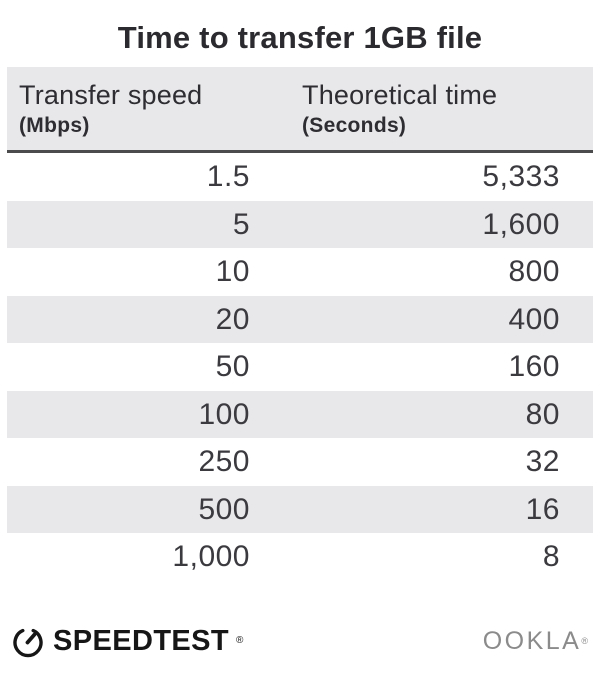 The width and height of the screenshot is (600, 677). What do you see at coordinates (354, 125) in the screenshot?
I see `theoretical-time-unit: (Seconds)` at bounding box center [354, 125].